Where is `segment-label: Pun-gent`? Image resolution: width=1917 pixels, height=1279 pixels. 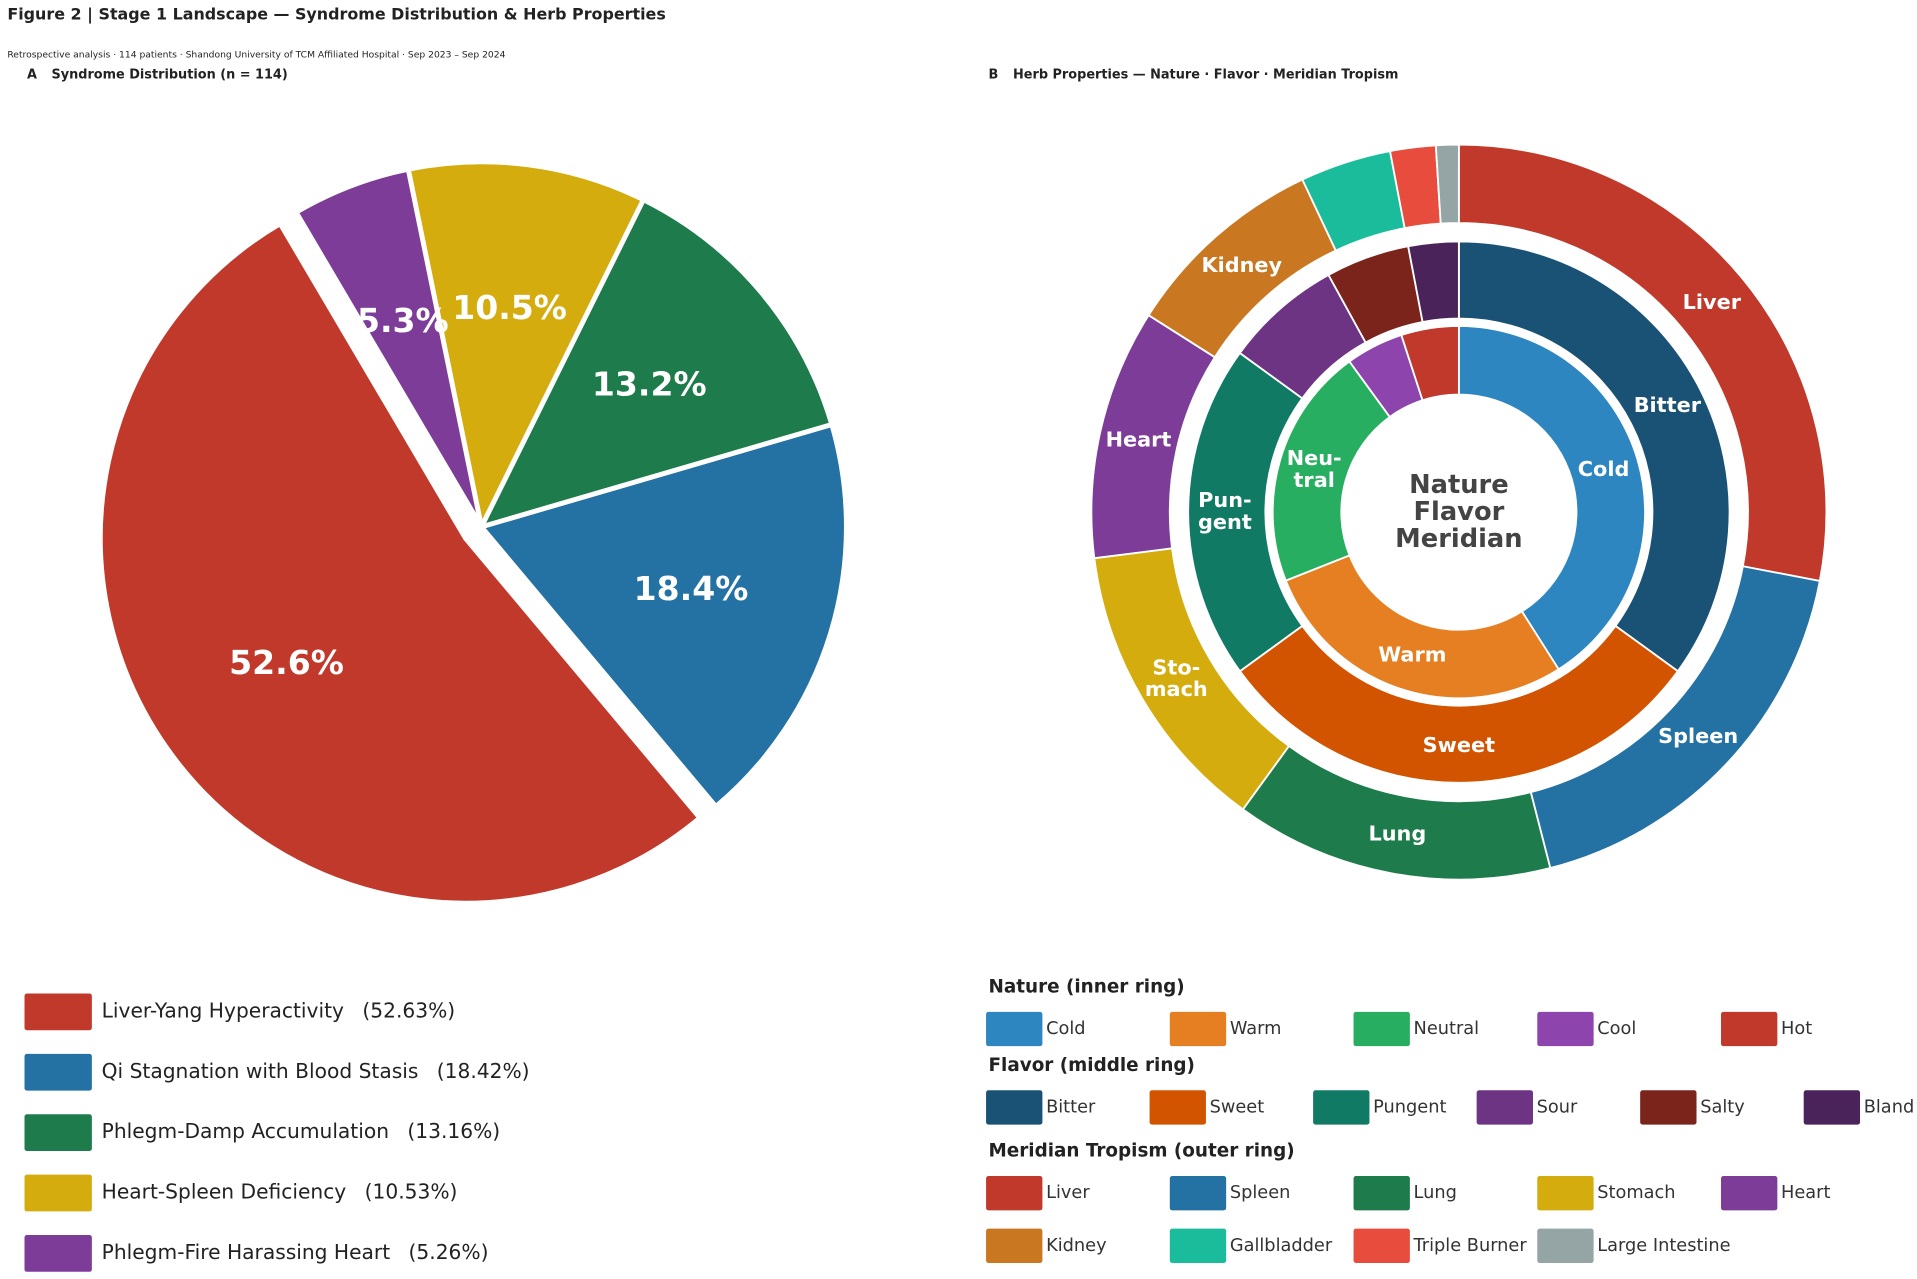 segment-label: Pun-gent is located at coordinates (1225, 511).